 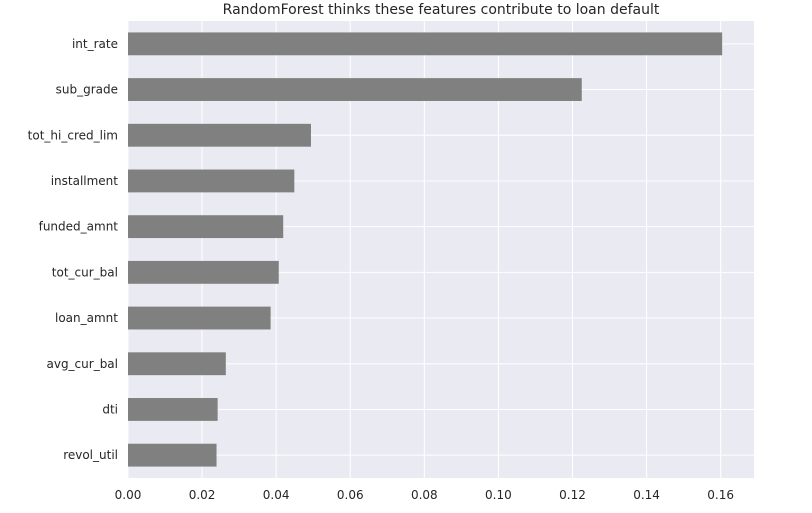 What do you see at coordinates (219, 135) in the screenshot?
I see `bar-tot_hi_cred_lim` at bounding box center [219, 135].